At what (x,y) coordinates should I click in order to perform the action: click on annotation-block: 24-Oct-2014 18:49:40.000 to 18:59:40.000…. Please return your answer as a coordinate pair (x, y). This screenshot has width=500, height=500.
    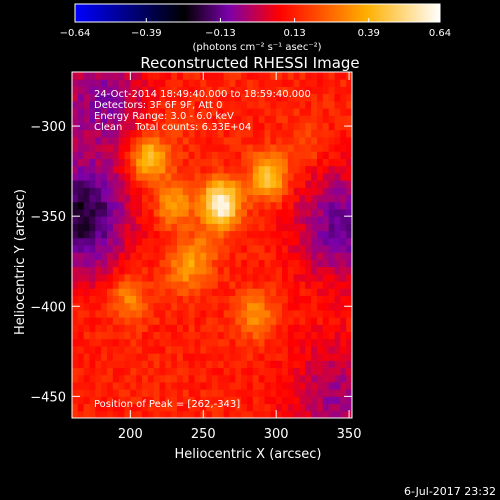
    Looking at the image, I should click on (202, 111).